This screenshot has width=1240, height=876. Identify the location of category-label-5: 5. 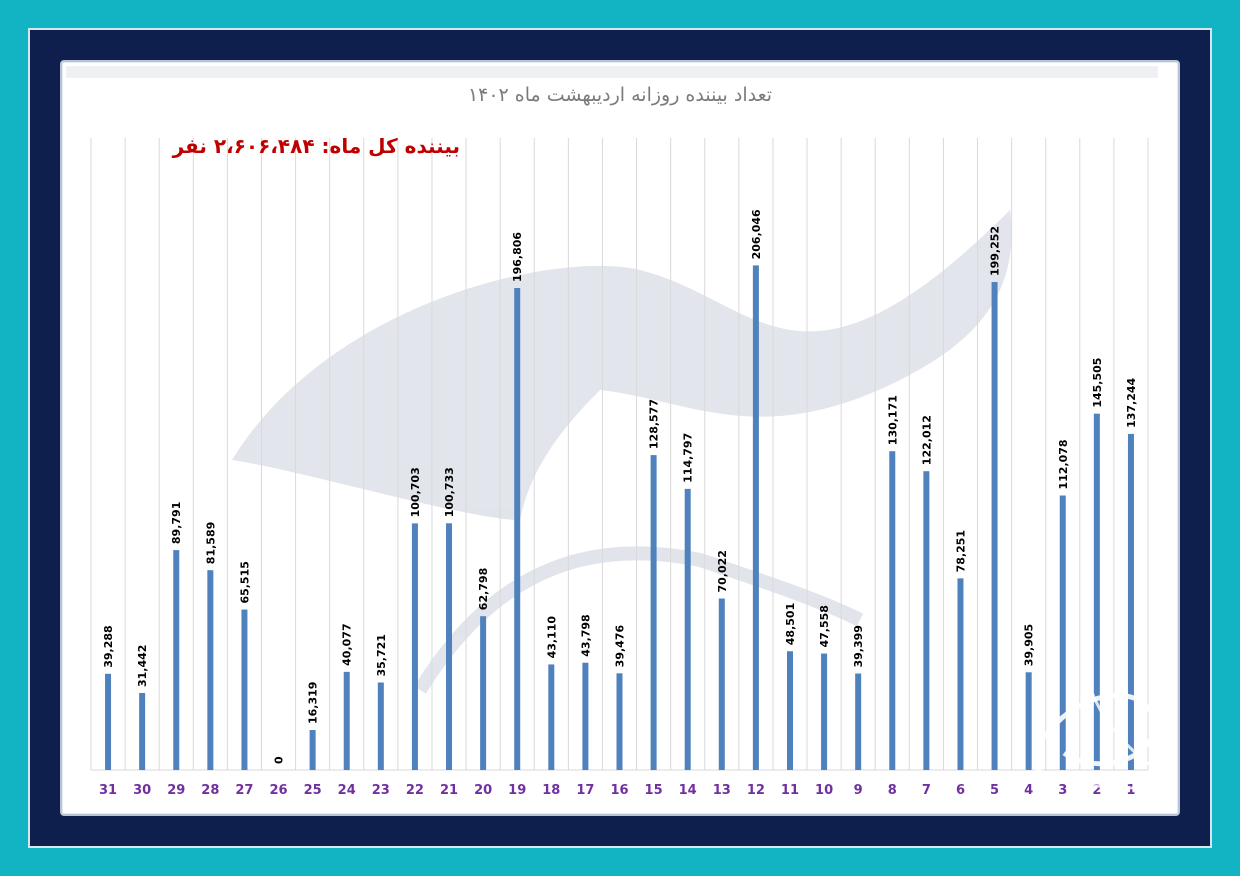
(994, 790).